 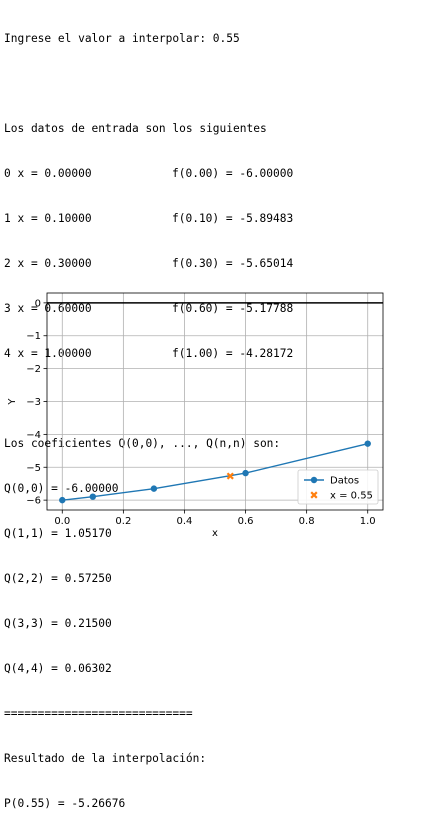 I want to click on data-row: 1 x = 0.10000 f(0.10) = -5.89483, so click(x=148, y=218).